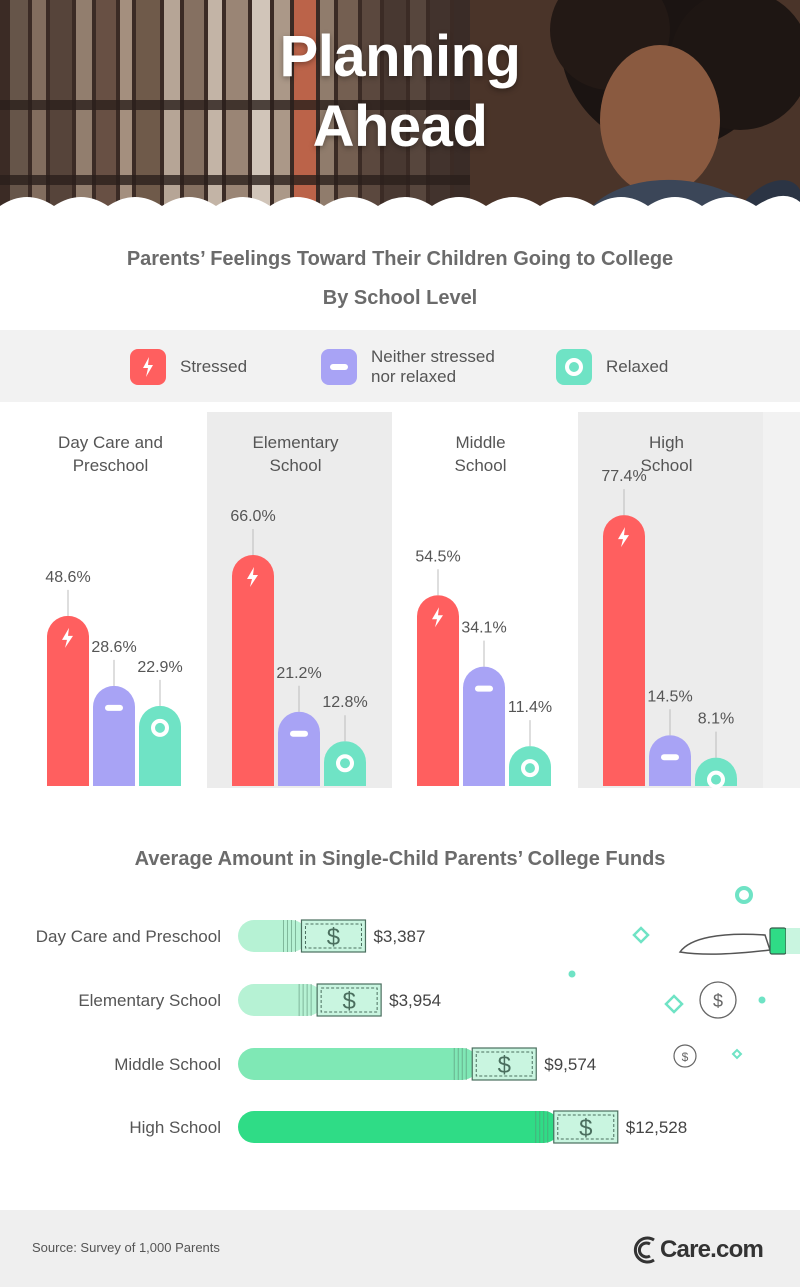 Image resolution: width=800 pixels, height=1287 pixels. I want to click on legend-neither-line-2: nor relaxed, so click(414, 376).